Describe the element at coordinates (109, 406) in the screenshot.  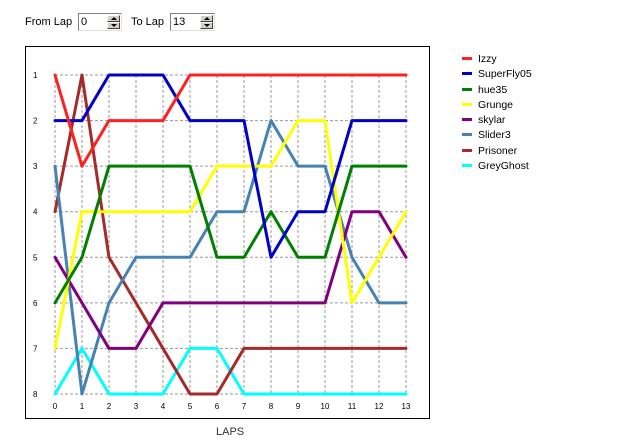
I see `x-tick-label: 2` at that location.